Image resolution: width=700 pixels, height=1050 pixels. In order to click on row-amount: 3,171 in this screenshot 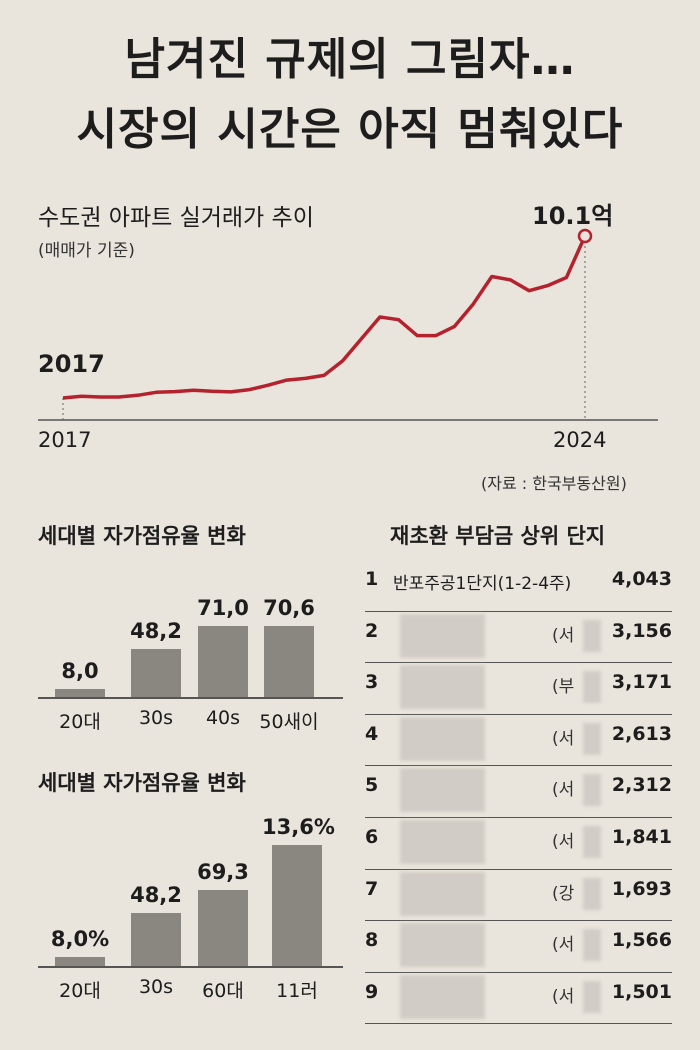, I will do `click(641, 682)`.